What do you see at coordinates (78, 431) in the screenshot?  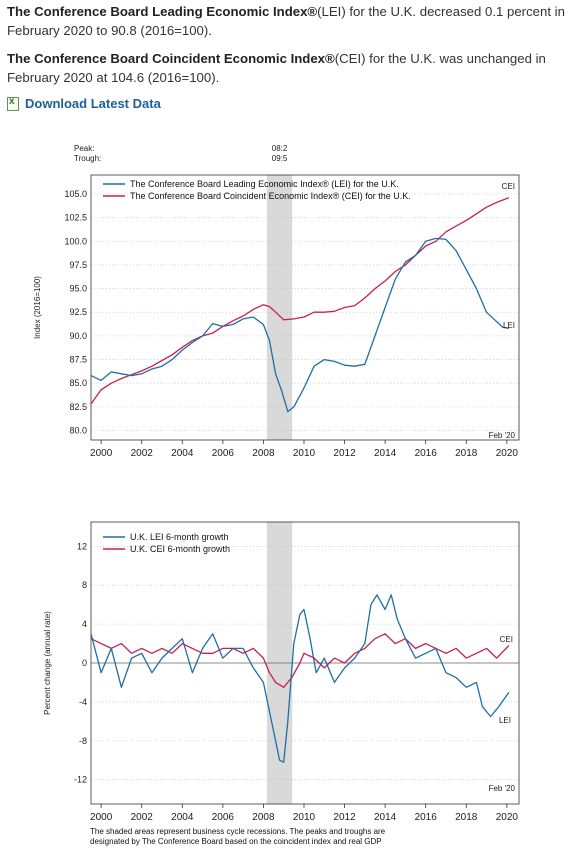 I see `y-tick-label: 80.0` at bounding box center [78, 431].